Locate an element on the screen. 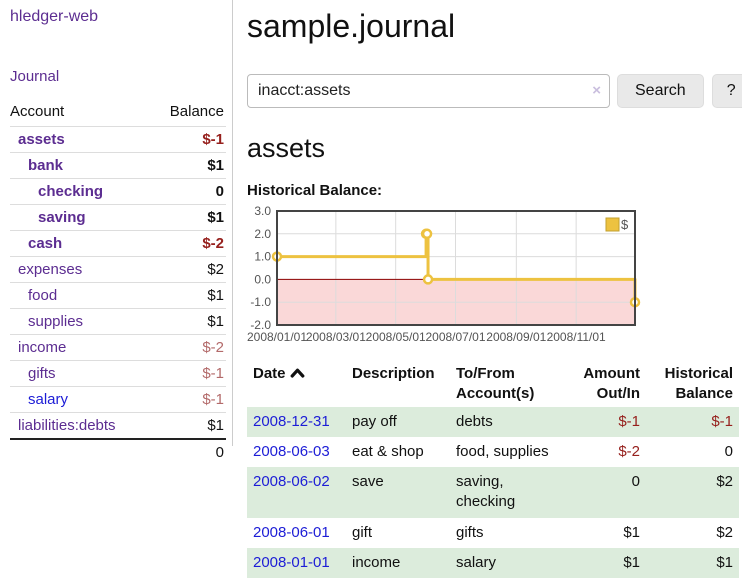 The width and height of the screenshot is (742, 582). register-header-amount-out-in: Amount Out/In is located at coordinates (611, 384).